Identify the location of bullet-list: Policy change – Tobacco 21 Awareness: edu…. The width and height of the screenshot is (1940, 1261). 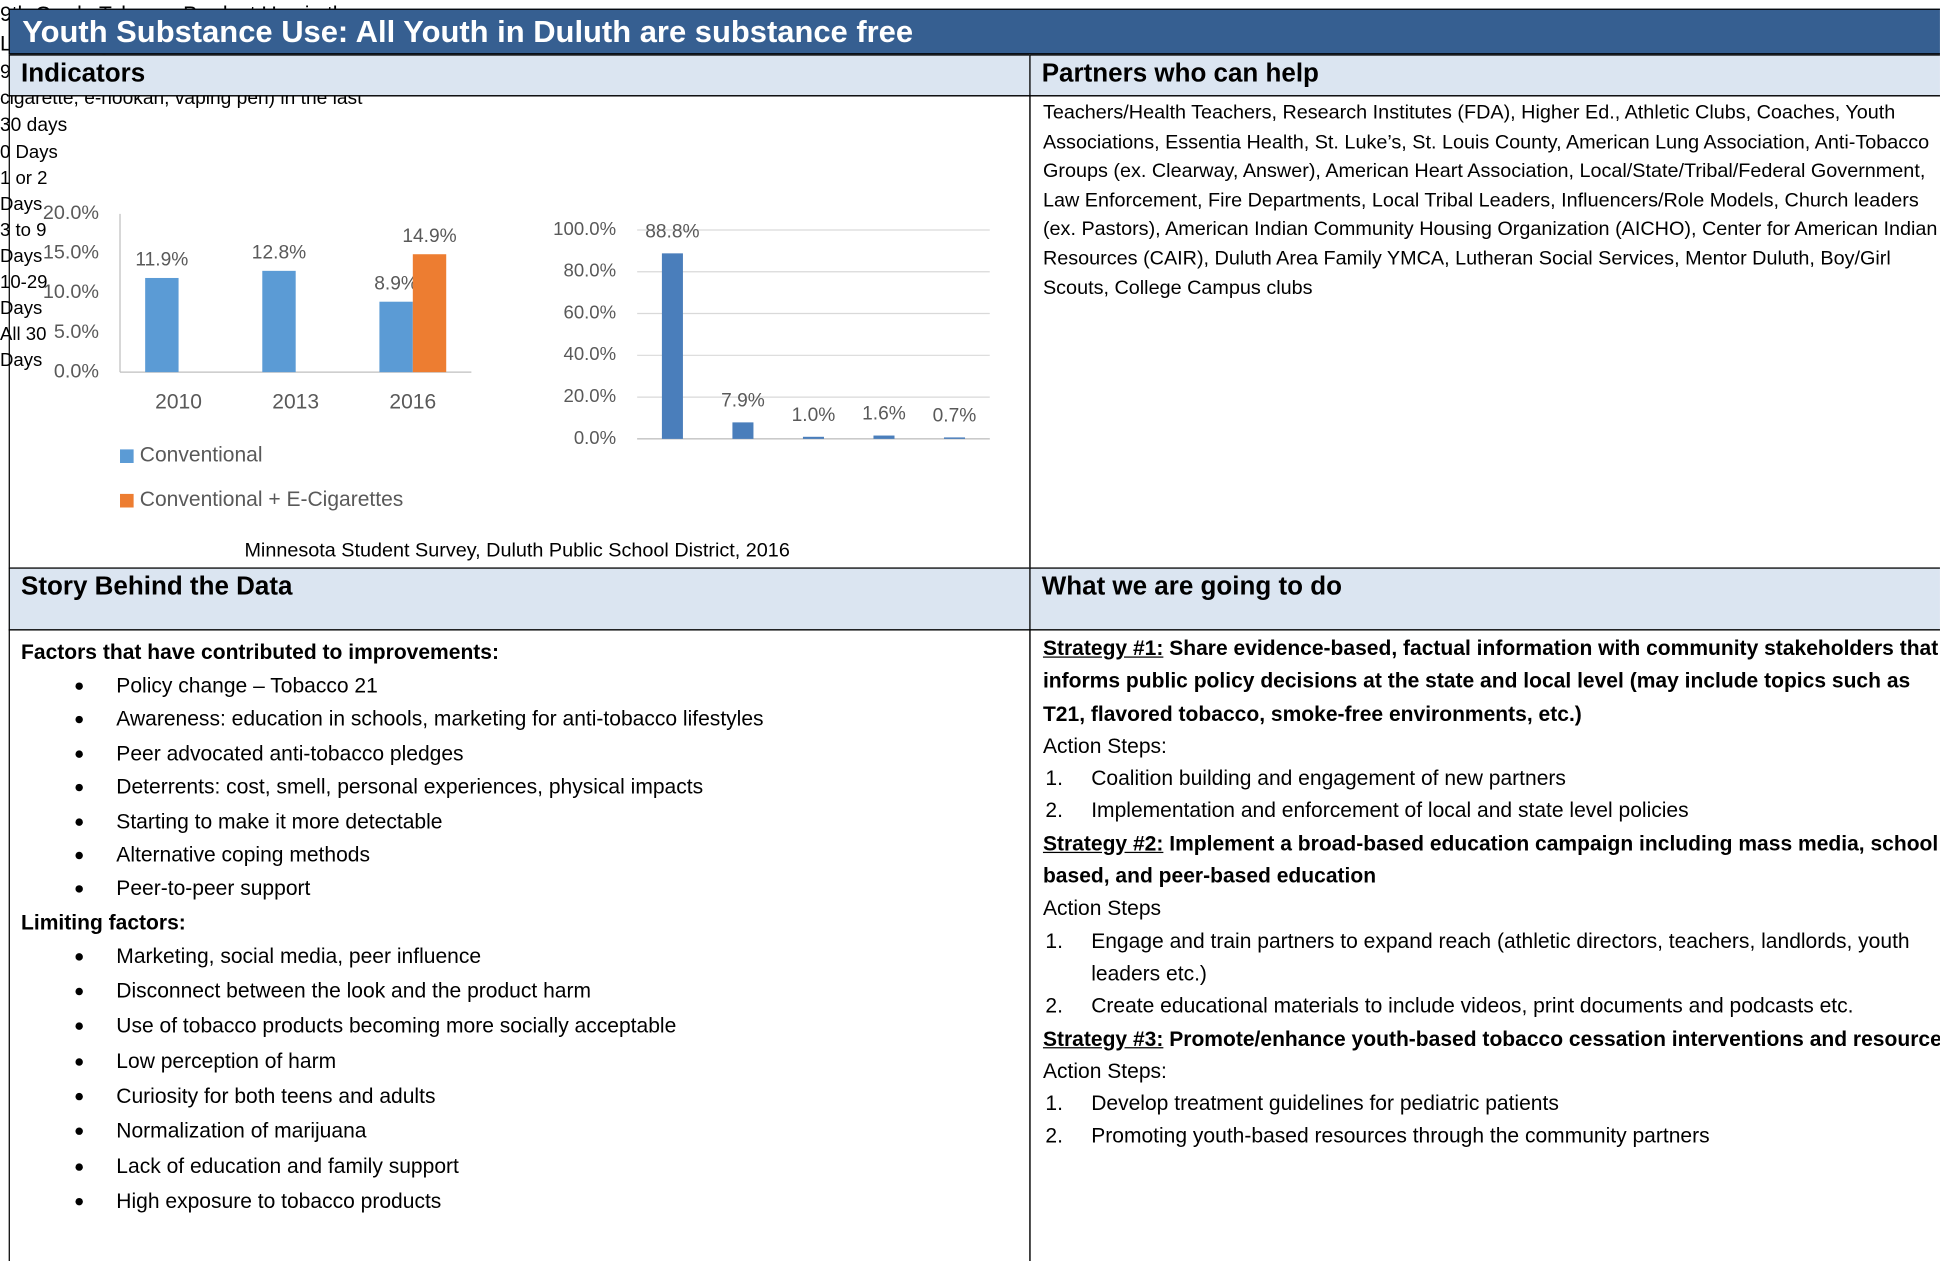
(519, 787).